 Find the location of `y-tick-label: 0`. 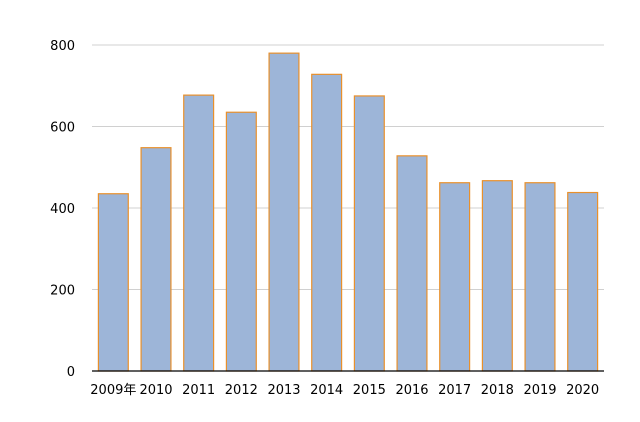

y-tick-label: 0 is located at coordinates (71, 372).